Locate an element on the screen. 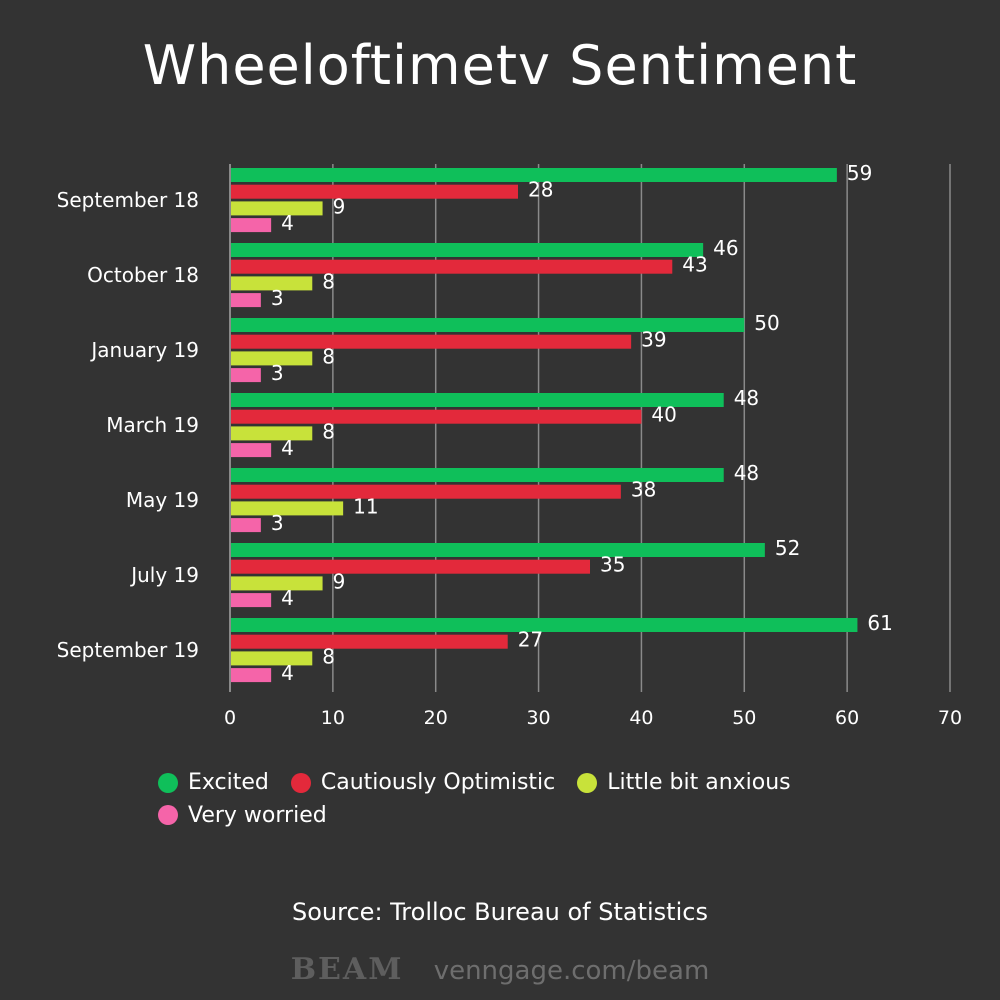 Image resolution: width=1000 pixels, height=1000 pixels. x-tick-label: 60 is located at coordinates (847, 718).